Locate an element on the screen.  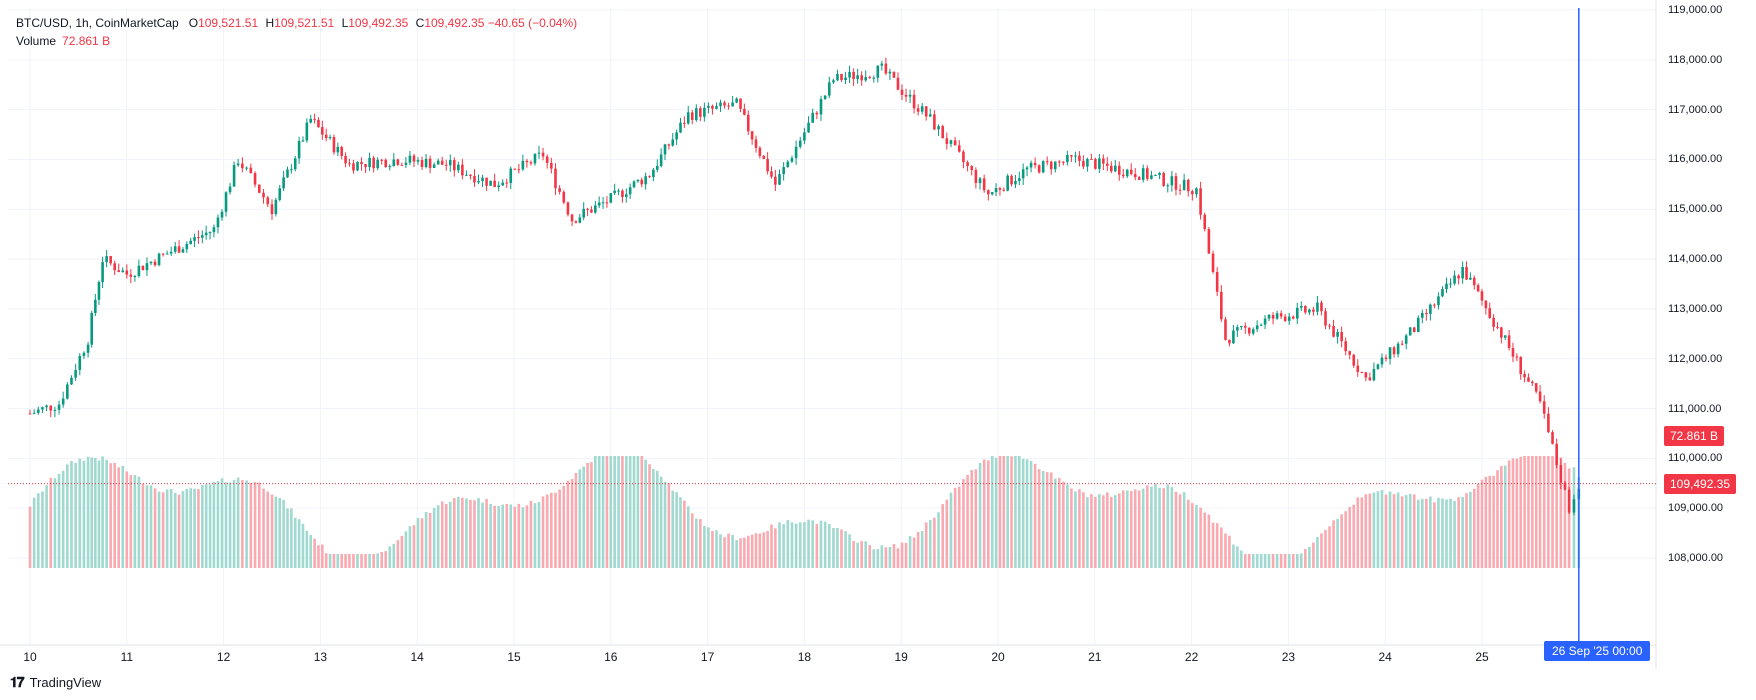
tradingview-logo: 𝟏𝟕 TradingView is located at coordinates (55, 682).